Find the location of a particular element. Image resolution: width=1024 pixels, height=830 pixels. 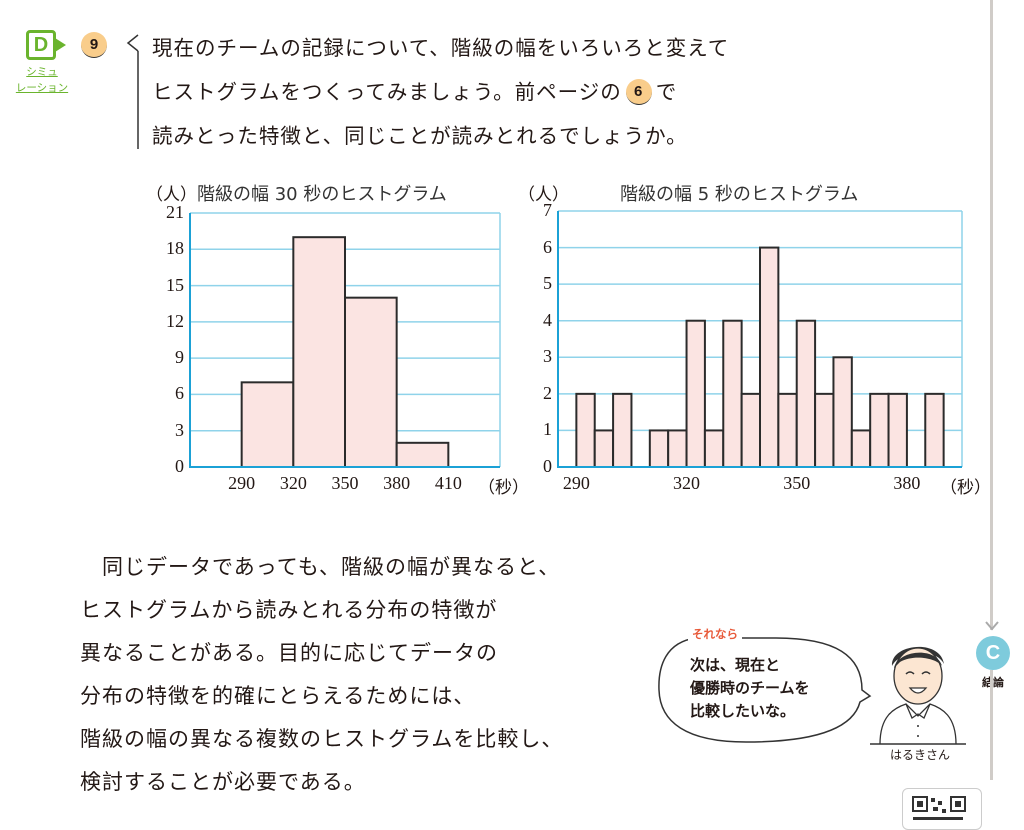

y-tick-label: 4 is located at coordinates (547, 319).